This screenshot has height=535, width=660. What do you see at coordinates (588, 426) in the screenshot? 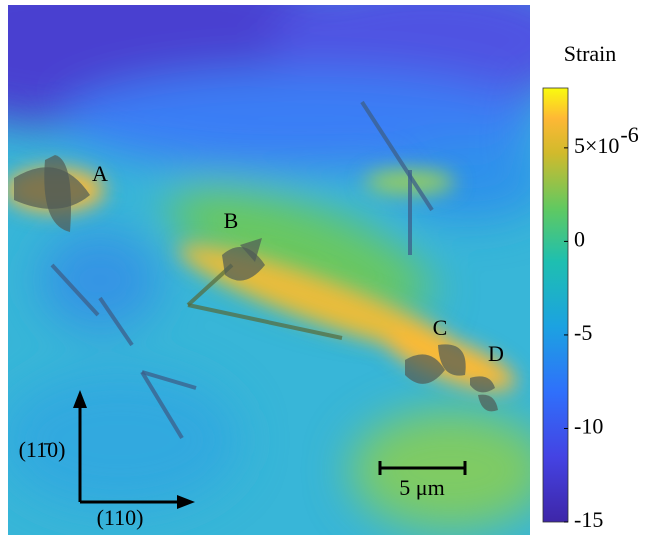
I see `colorbar-tick-label: -10` at bounding box center [588, 426].